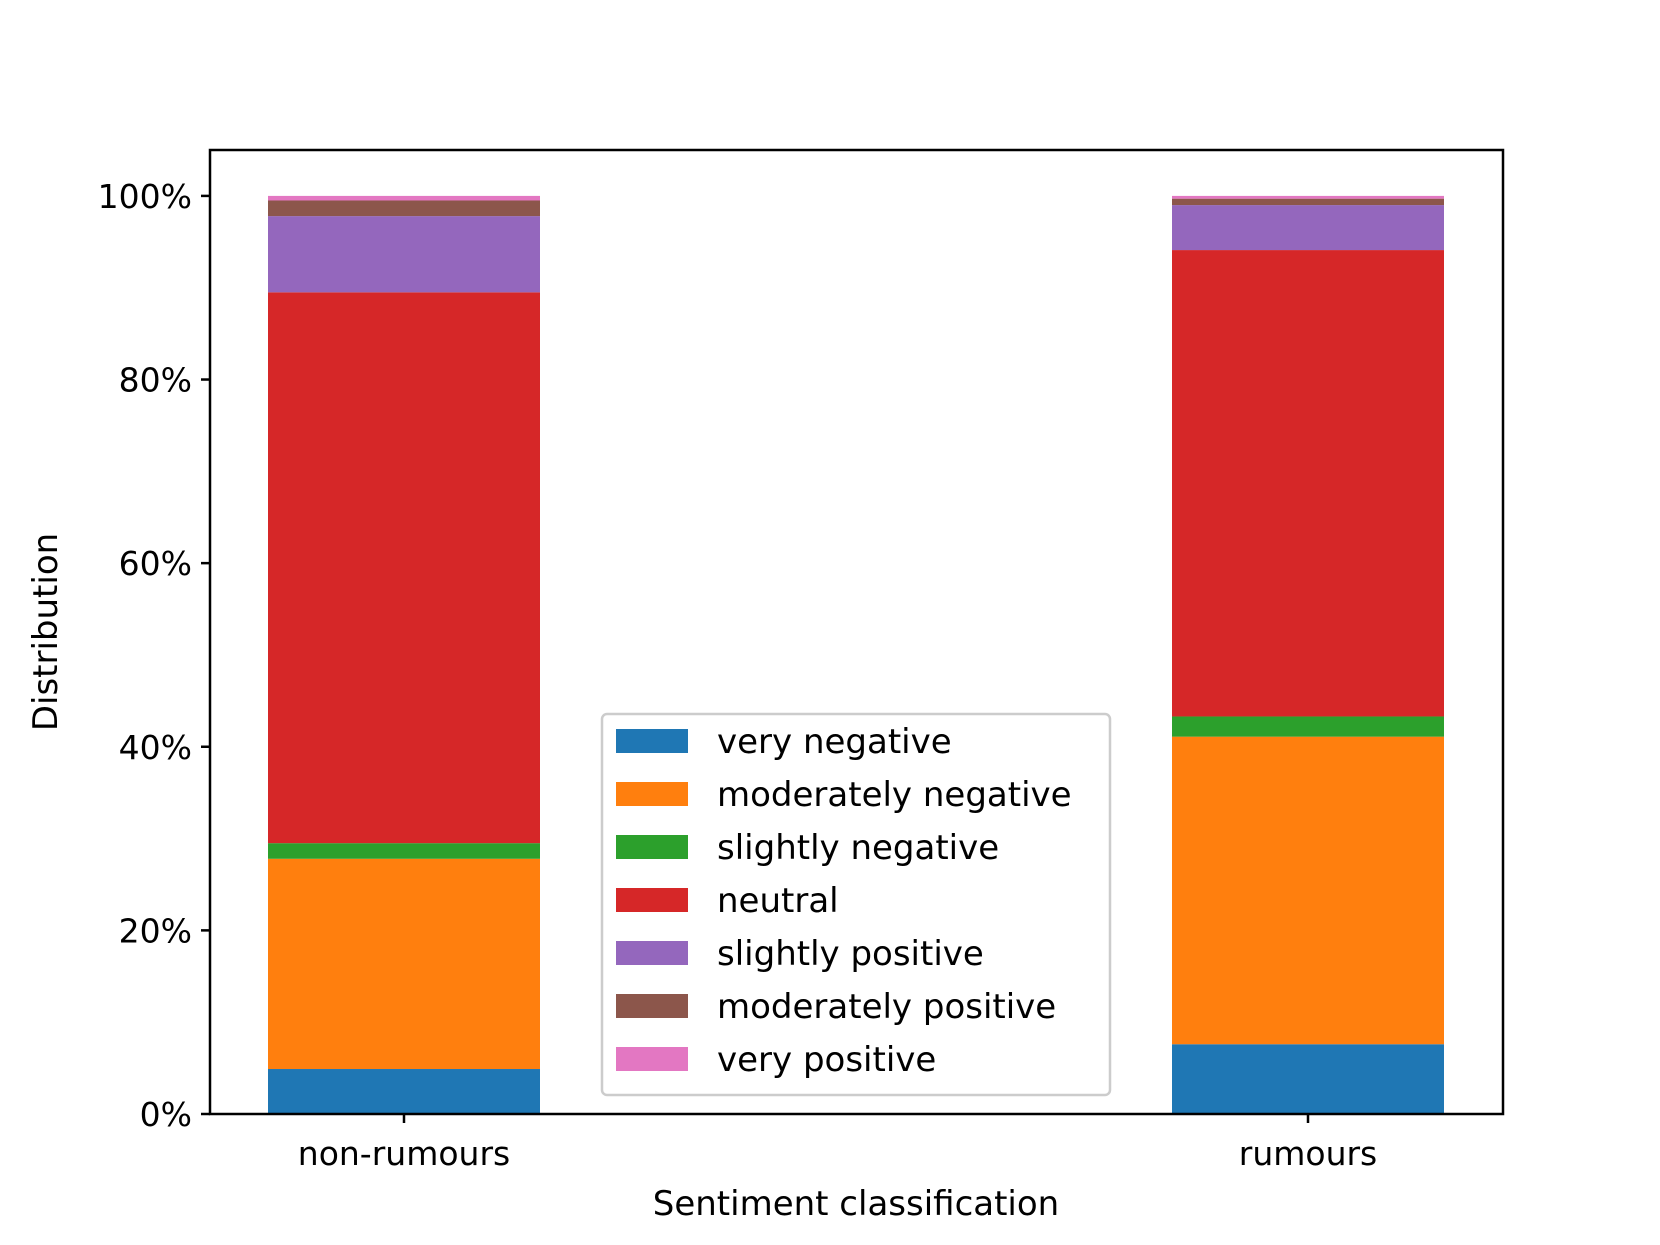  Describe the element at coordinates (886, 1007) in the screenshot. I see `legend-label: moderately positive` at that location.